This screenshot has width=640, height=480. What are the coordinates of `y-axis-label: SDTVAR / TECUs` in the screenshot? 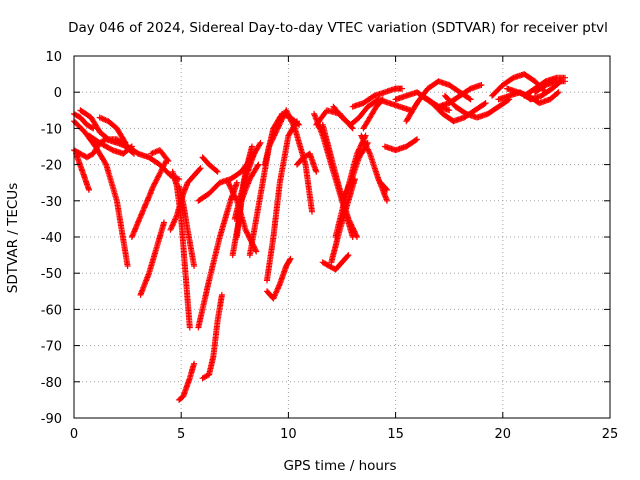 It's located at (13, 238).